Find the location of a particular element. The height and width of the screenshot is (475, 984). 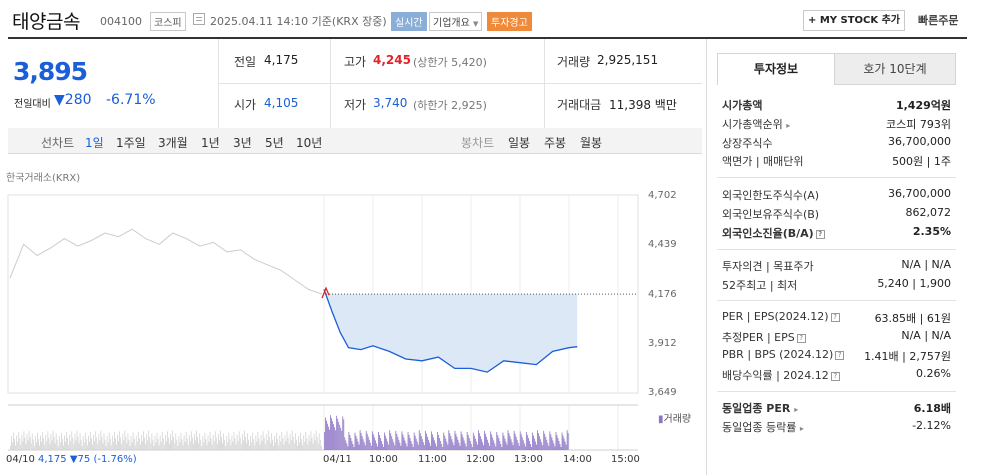

tab-3y: 3년 is located at coordinates (242, 143).